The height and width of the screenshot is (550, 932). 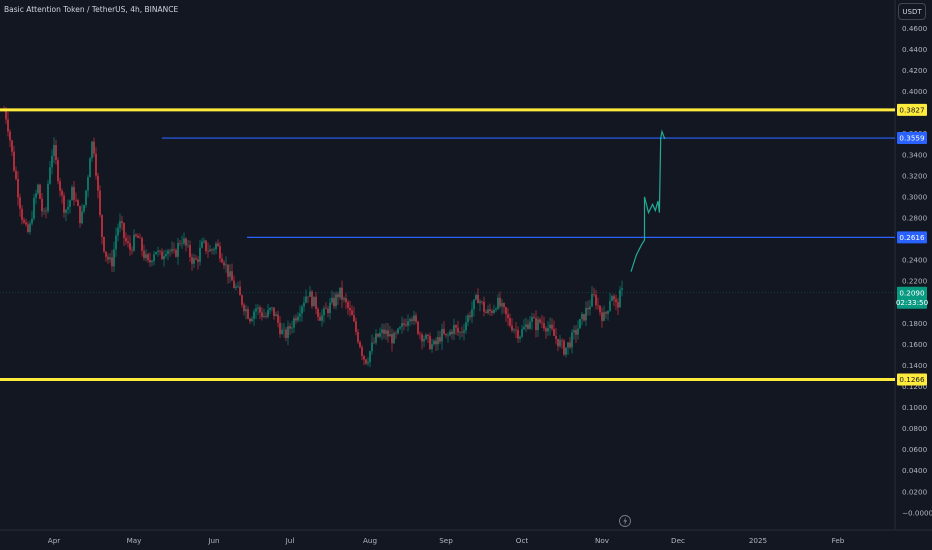 What do you see at coordinates (912, 379) in the screenshot?
I see `support-low-price-label` at bounding box center [912, 379].